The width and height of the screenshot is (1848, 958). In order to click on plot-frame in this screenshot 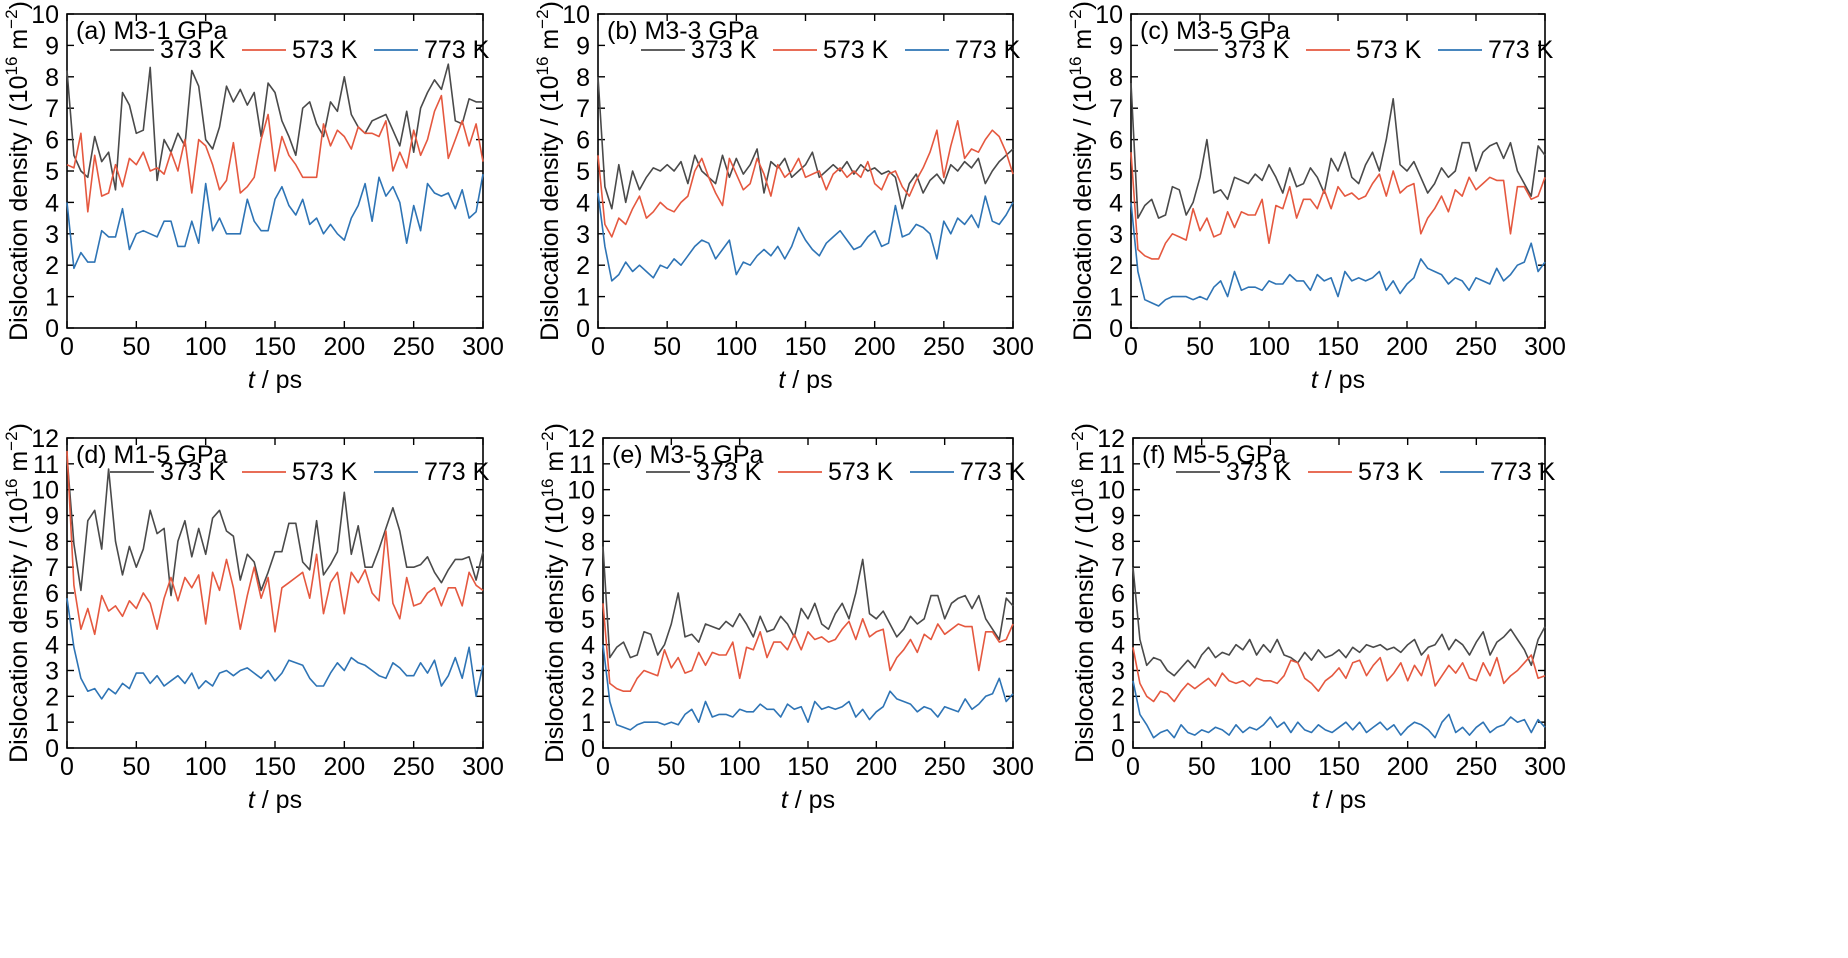, I will do `click(1339, 593)`.